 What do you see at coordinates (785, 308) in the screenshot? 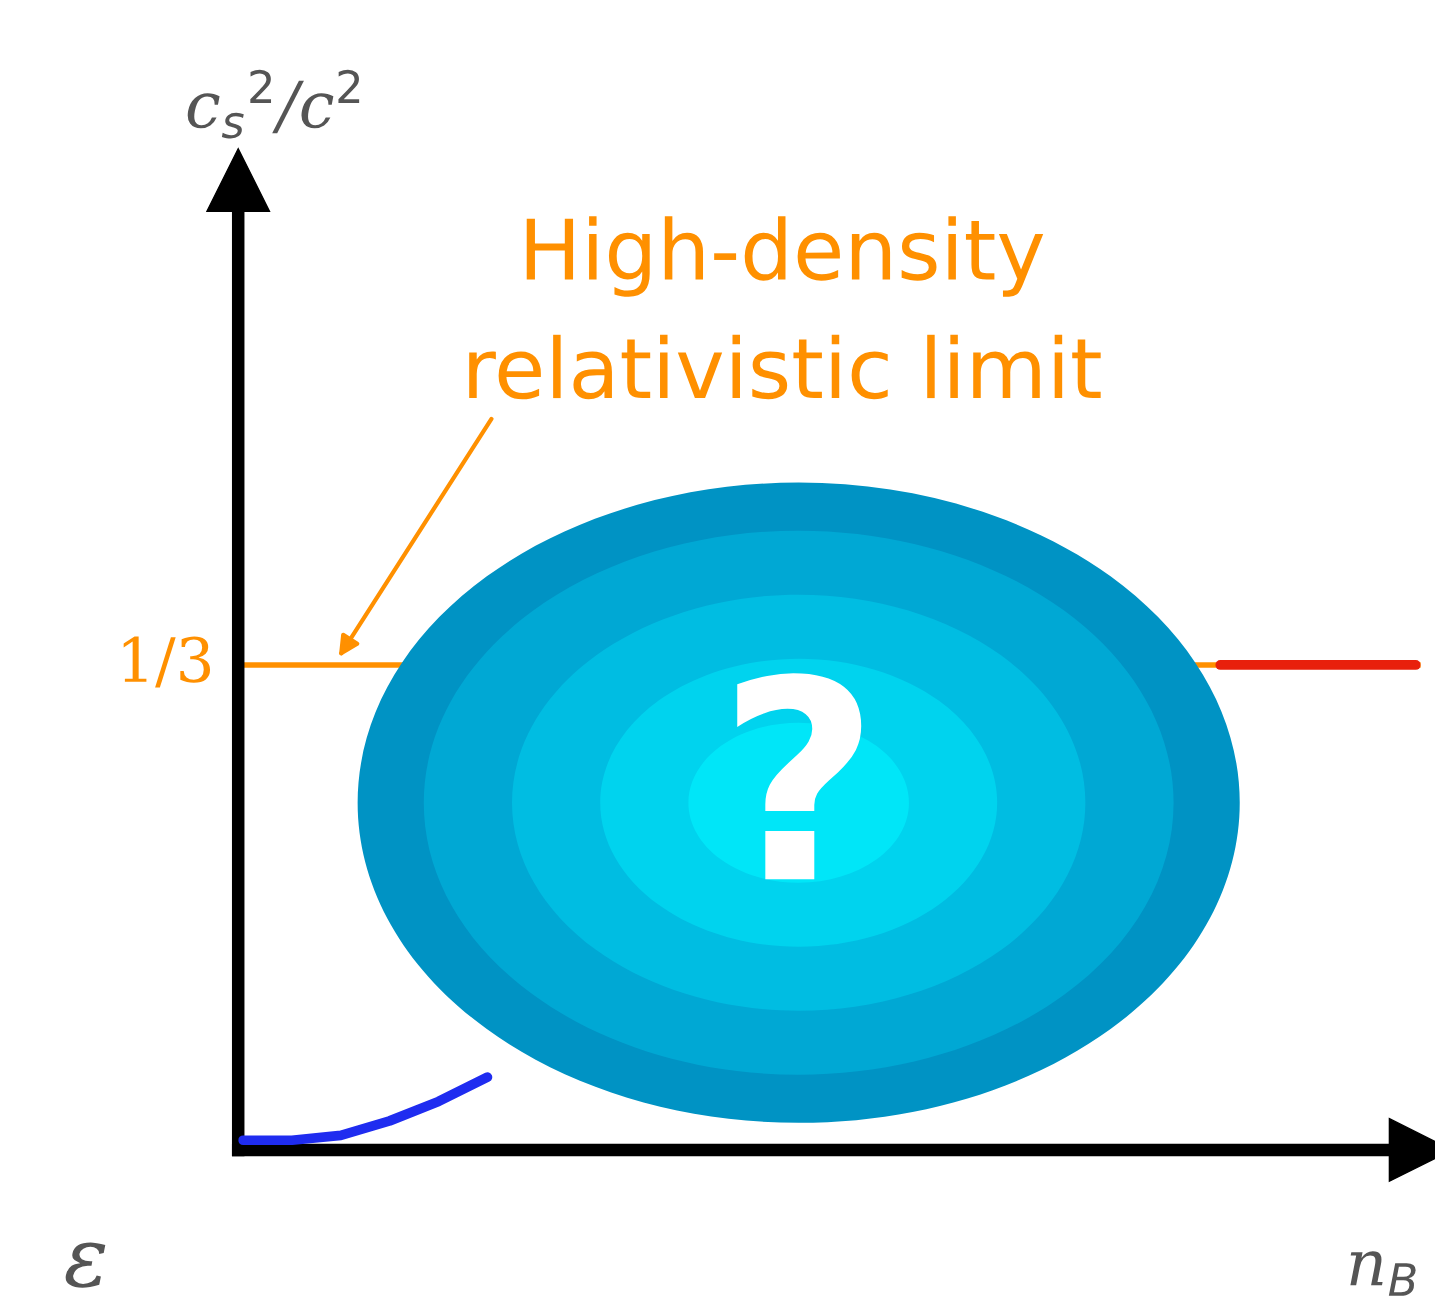
I see `text: High-density relativistic limit` at bounding box center [785, 308].